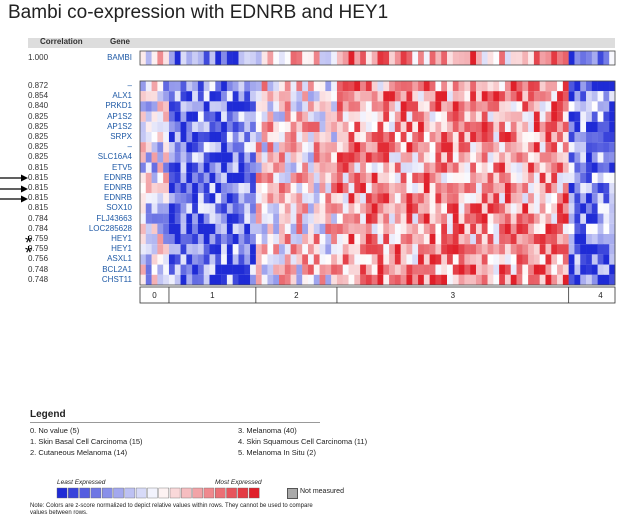 The height and width of the screenshot is (517, 620). What do you see at coordinates (121, 167) in the screenshot?
I see `row-gene-link: ETV5` at bounding box center [121, 167].